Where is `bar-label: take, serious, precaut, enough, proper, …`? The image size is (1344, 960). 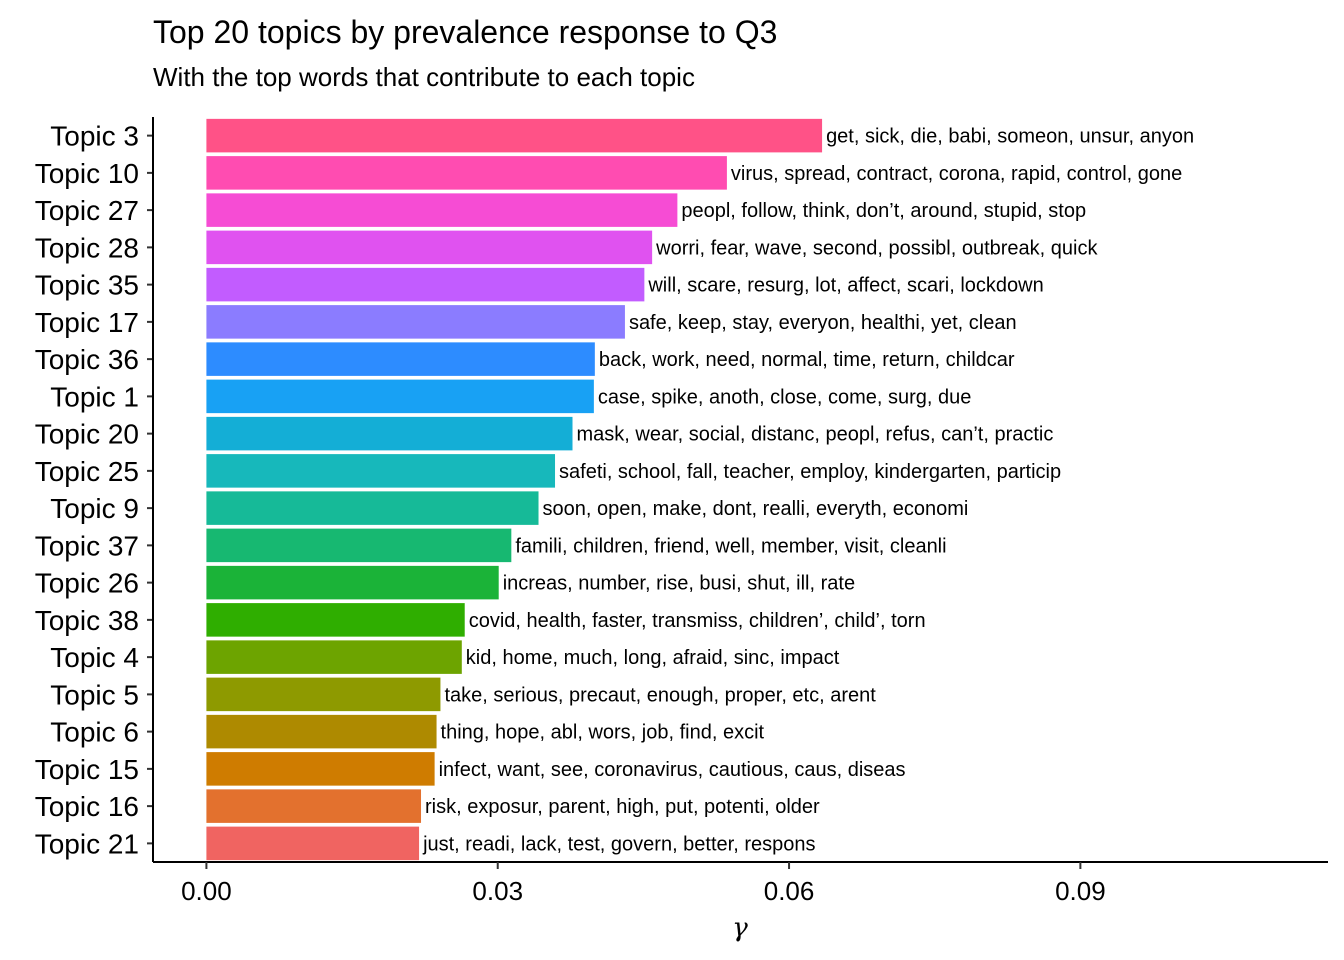
bar-label: take, serious, precaut, enough, proper, … is located at coordinates (660, 695).